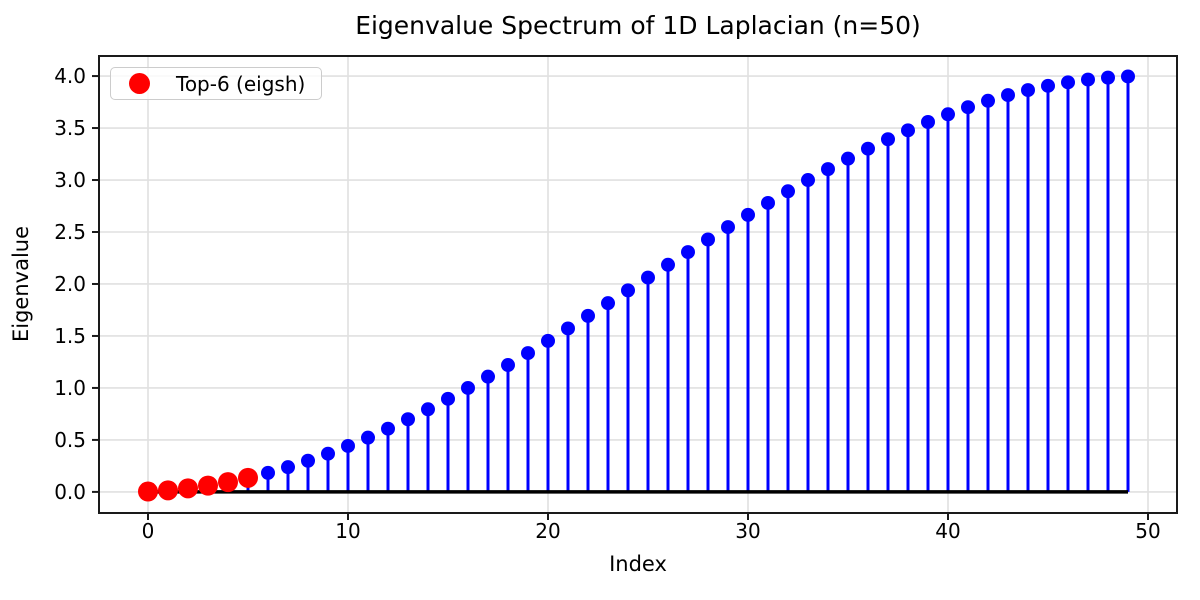 This screenshot has width=1200, height=600. I want to click on x-tick-label: 10, so click(347, 531).